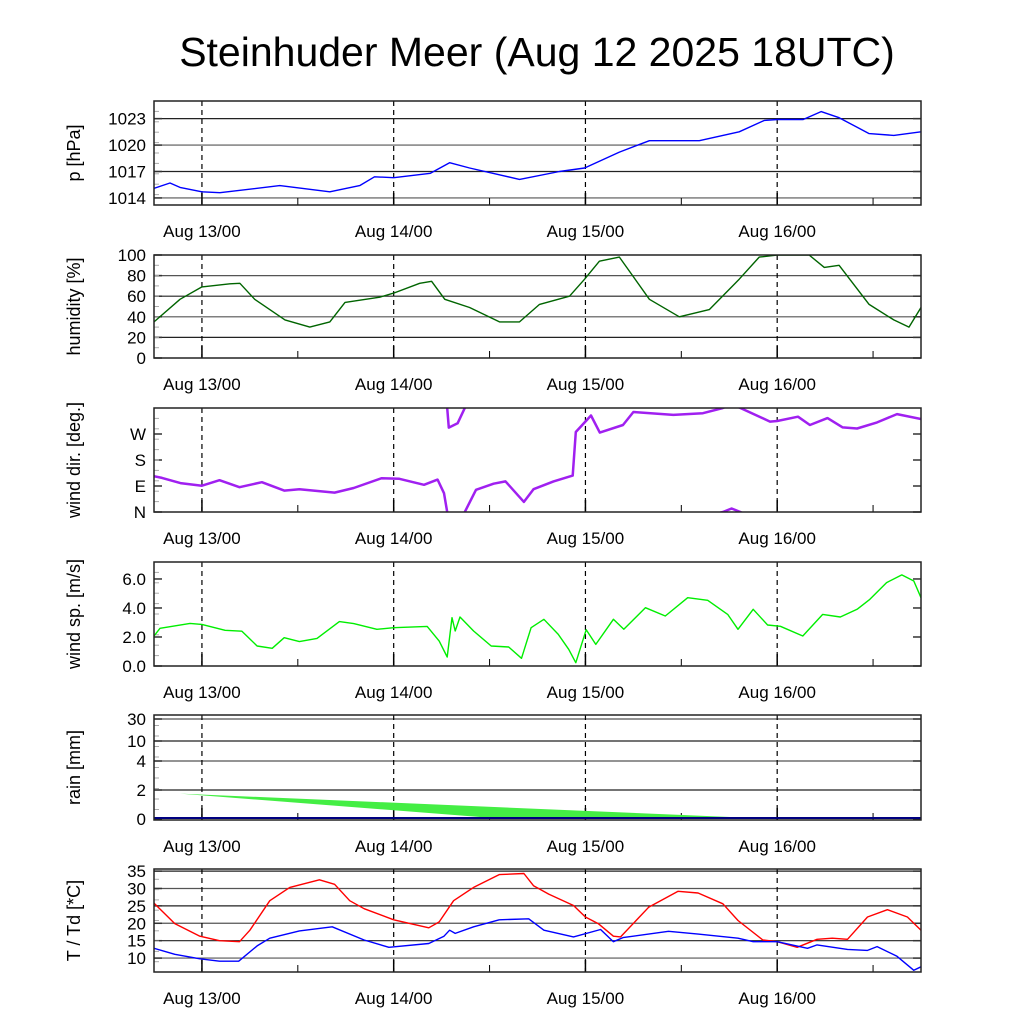 This screenshot has height=1024, width=1024. What do you see at coordinates (141, 790) in the screenshot?
I see `y-tick-label: 2` at bounding box center [141, 790].